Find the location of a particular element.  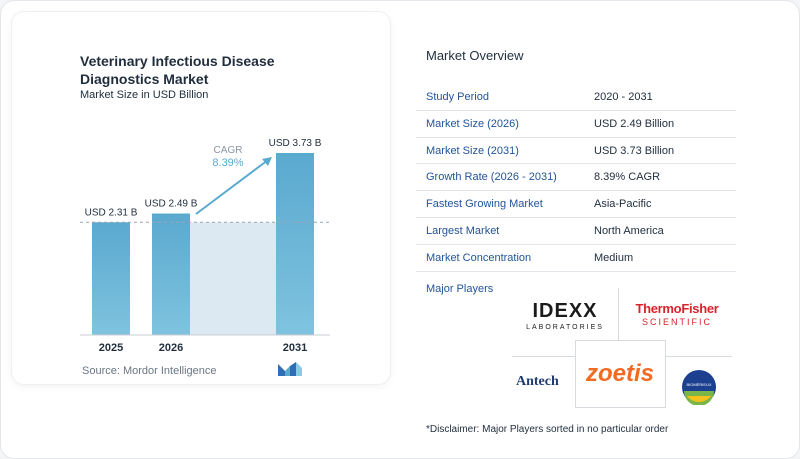

logo-divider is located at coordinates (618, 314).